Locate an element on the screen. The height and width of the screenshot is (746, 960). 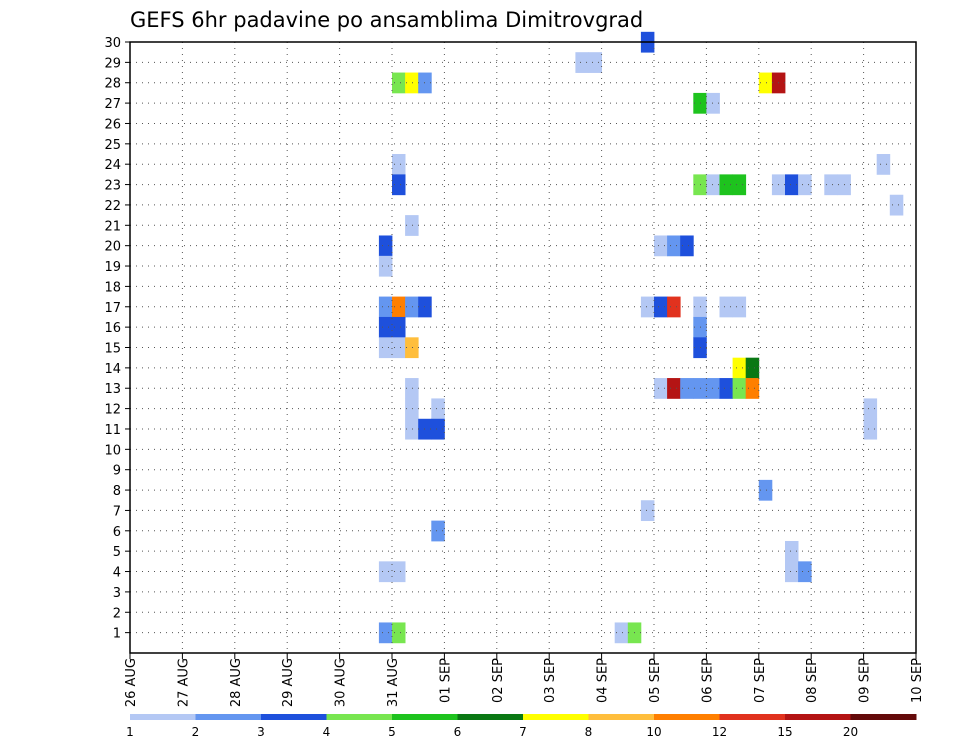
y-tick-label: 25 is located at coordinates (112, 145).